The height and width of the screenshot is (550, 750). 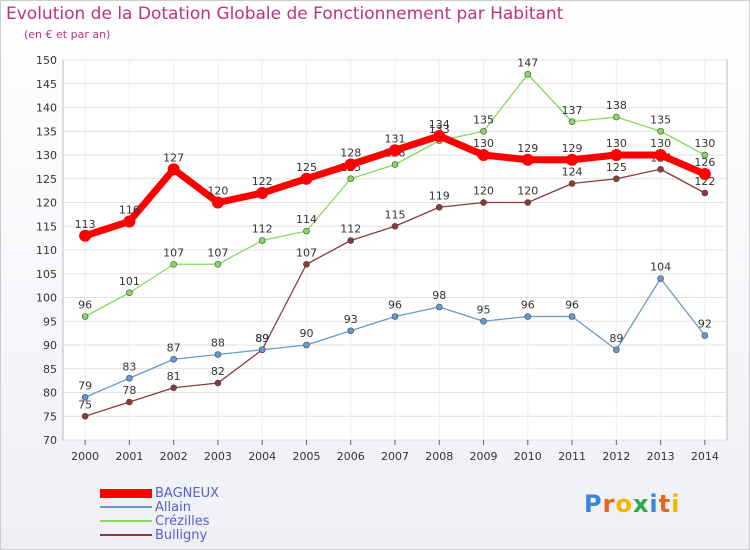 What do you see at coordinates (46, 60) in the screenshot?
I see `y-tick-label: 150` at bounding box center [46, 60].